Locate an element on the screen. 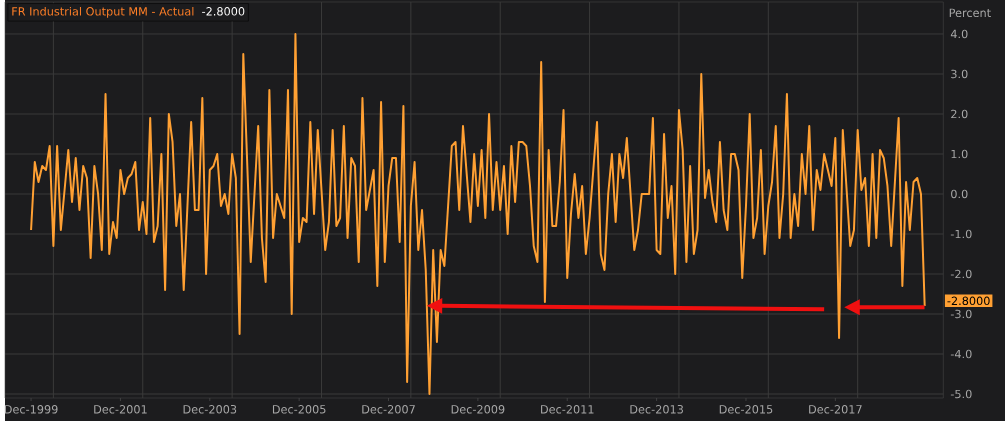  x-tick-label: Dec-1999 is located at coordinates (31, 409).